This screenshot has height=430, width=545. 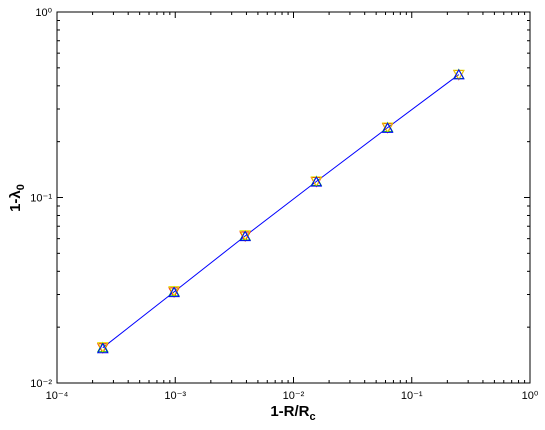 I want to click on y-label-sub: 0, so click(x=21, y=187).